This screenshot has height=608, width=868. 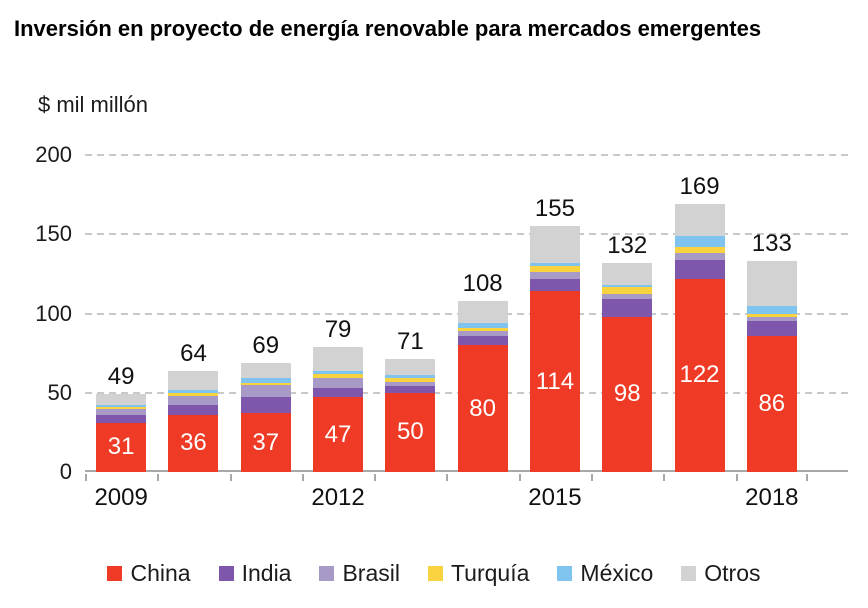 What do you see at coordinates (193, 394) in the screenshot?
I see `segment-turquia-2010` at bounding box center [193, 394].